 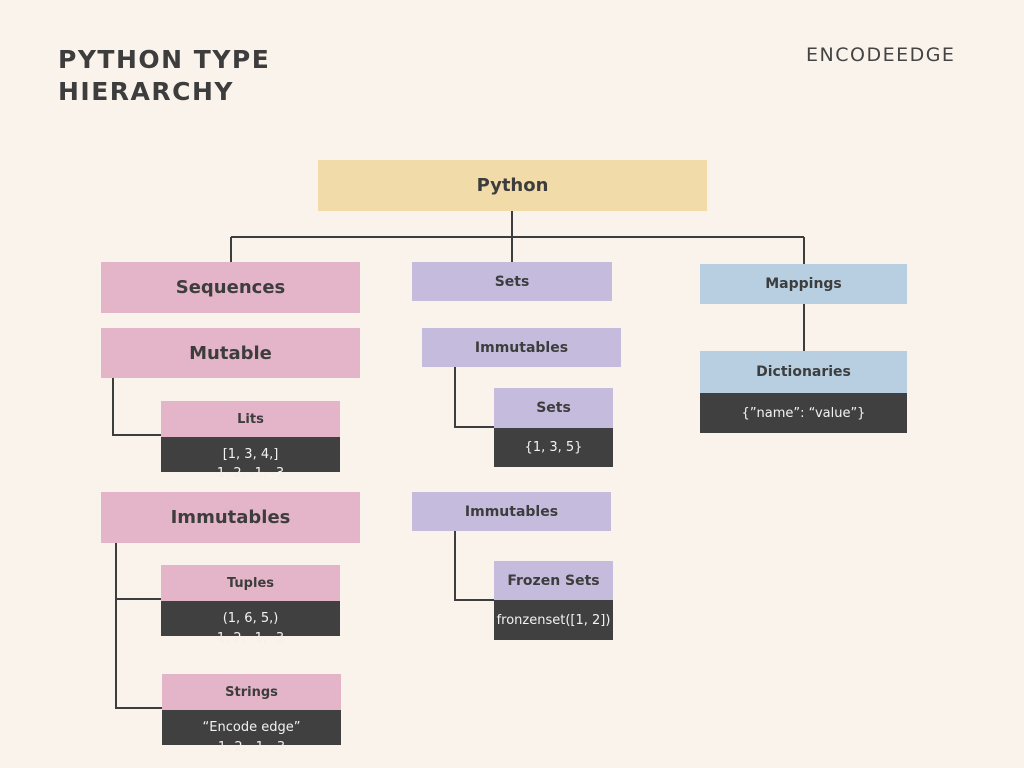 What do you see at coordinates (164, 75) in the screenshot?
I see `page-title: PYTHON TYPE HIERARCHY` at bounding box center [164, 75].